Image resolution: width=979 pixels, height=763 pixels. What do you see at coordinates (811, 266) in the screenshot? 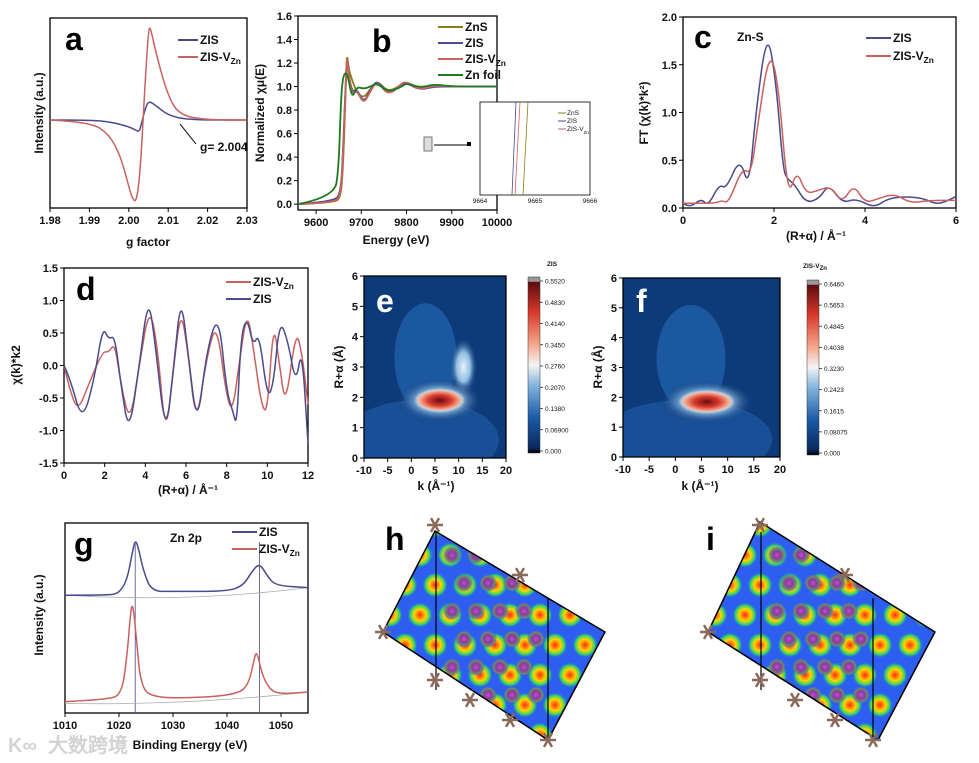
I see `colorbar-title-main: ZIS-V` at bounding box center [811, 266].